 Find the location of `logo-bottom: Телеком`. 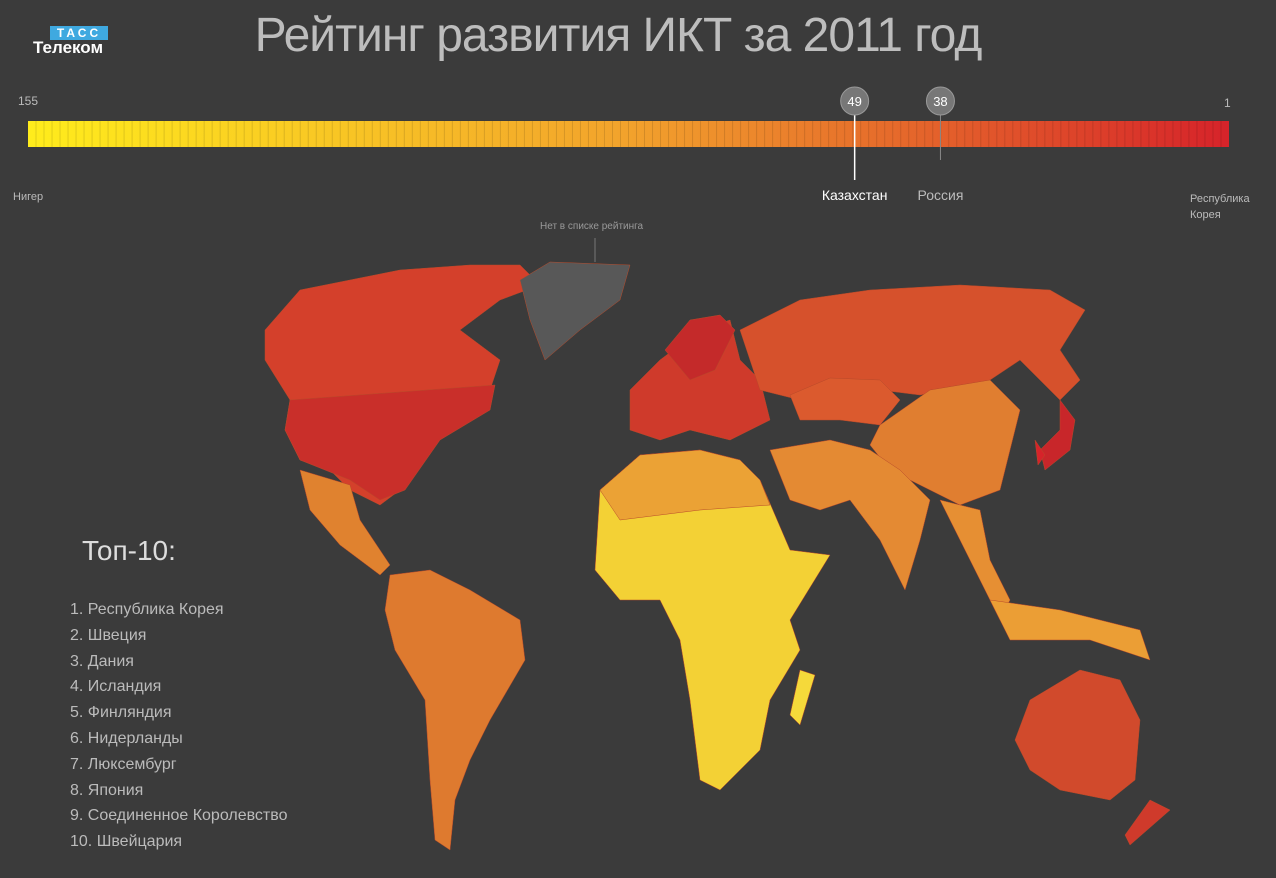

logo-bottom: Телеком is located at coordinates (68, 47).